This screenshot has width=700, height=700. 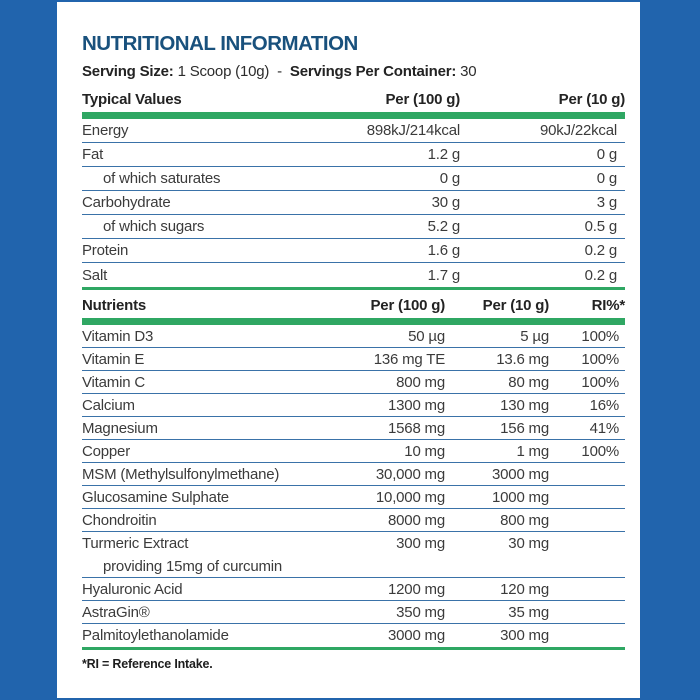 What do you see at coordinates (353, 382) in the screenshot?
I see `table-row: Vitamin C 800 mg 80 mg 100%` at bounding box center [353, 382].